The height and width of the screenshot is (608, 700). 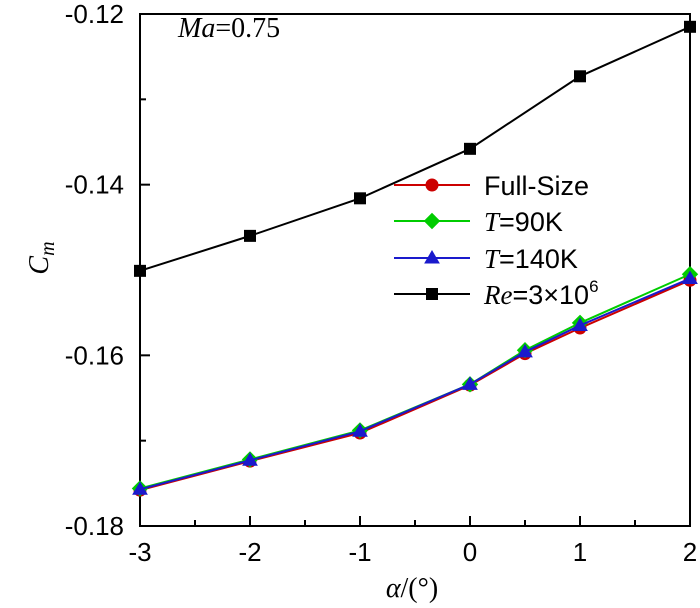 What do you see at coordinates (48, 248) in the screenshot?
I see `y-axis-subscript: m` at bounding box center [48, 248].